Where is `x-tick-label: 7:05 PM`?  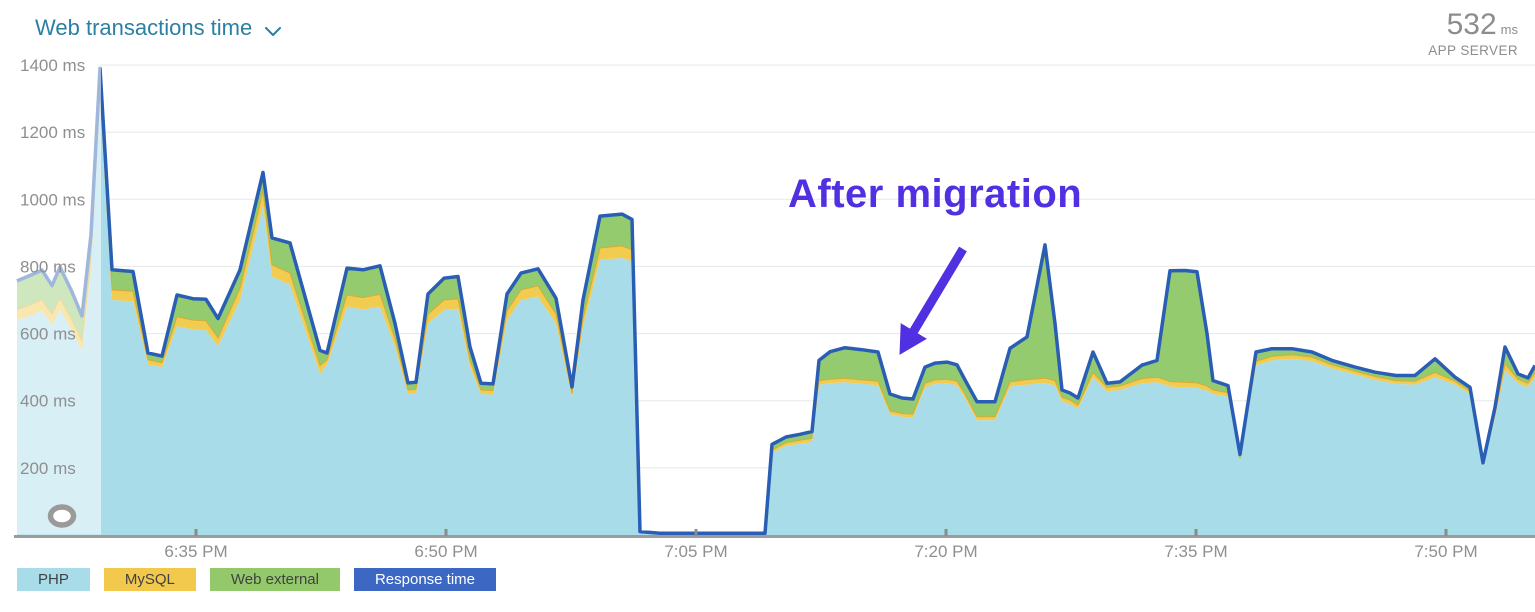
x-tick-label: 7:05 PM is located at coordinates (695, 551).